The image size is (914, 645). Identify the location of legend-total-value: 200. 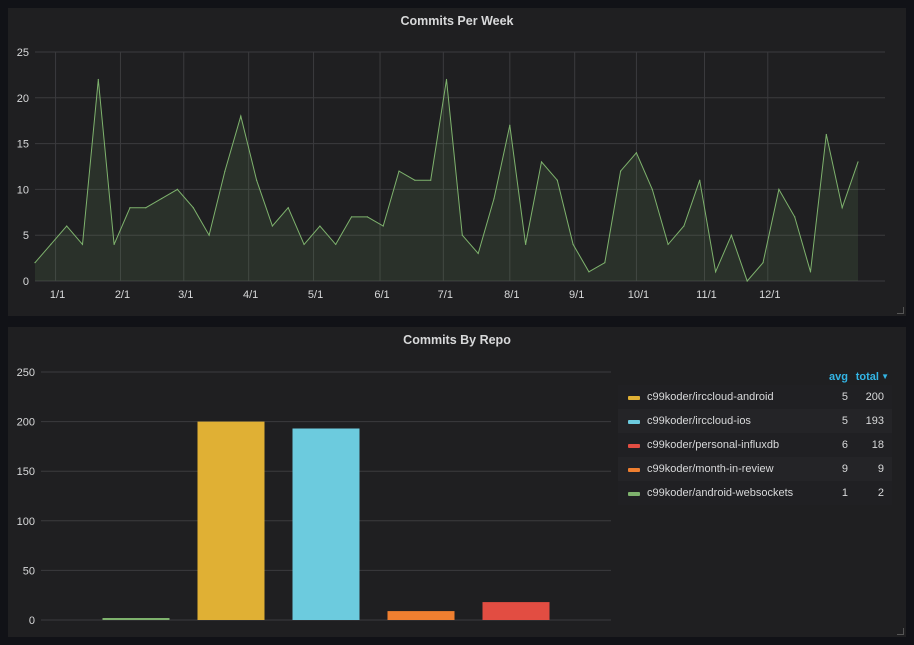
(874, 397).